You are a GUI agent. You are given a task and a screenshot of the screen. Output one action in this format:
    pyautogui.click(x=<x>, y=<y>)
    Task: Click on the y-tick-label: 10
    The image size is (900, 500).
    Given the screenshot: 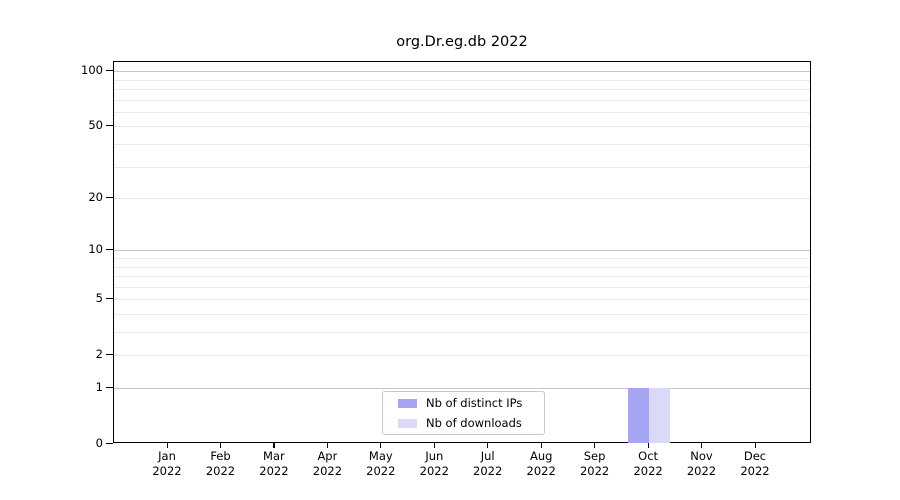 What is the action you would take?
    pyautogui.click(x=95, y=249)
    